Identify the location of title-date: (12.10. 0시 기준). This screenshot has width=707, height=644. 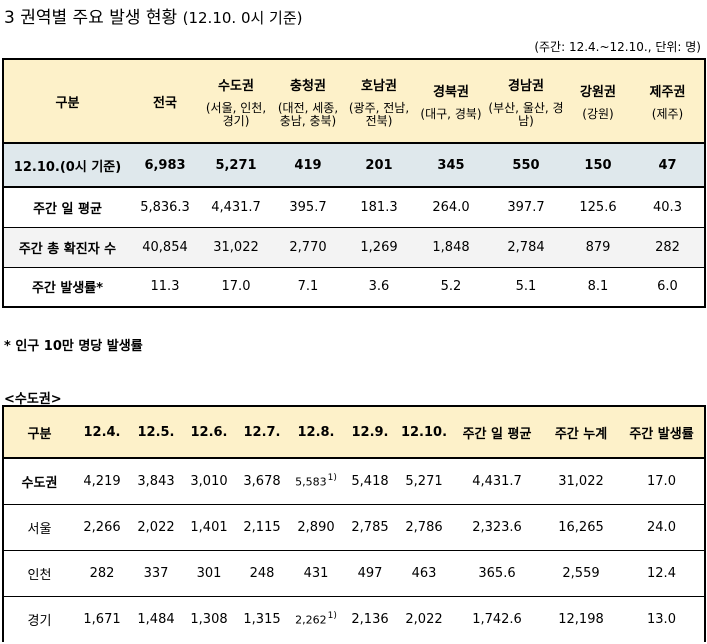
(242, 18).